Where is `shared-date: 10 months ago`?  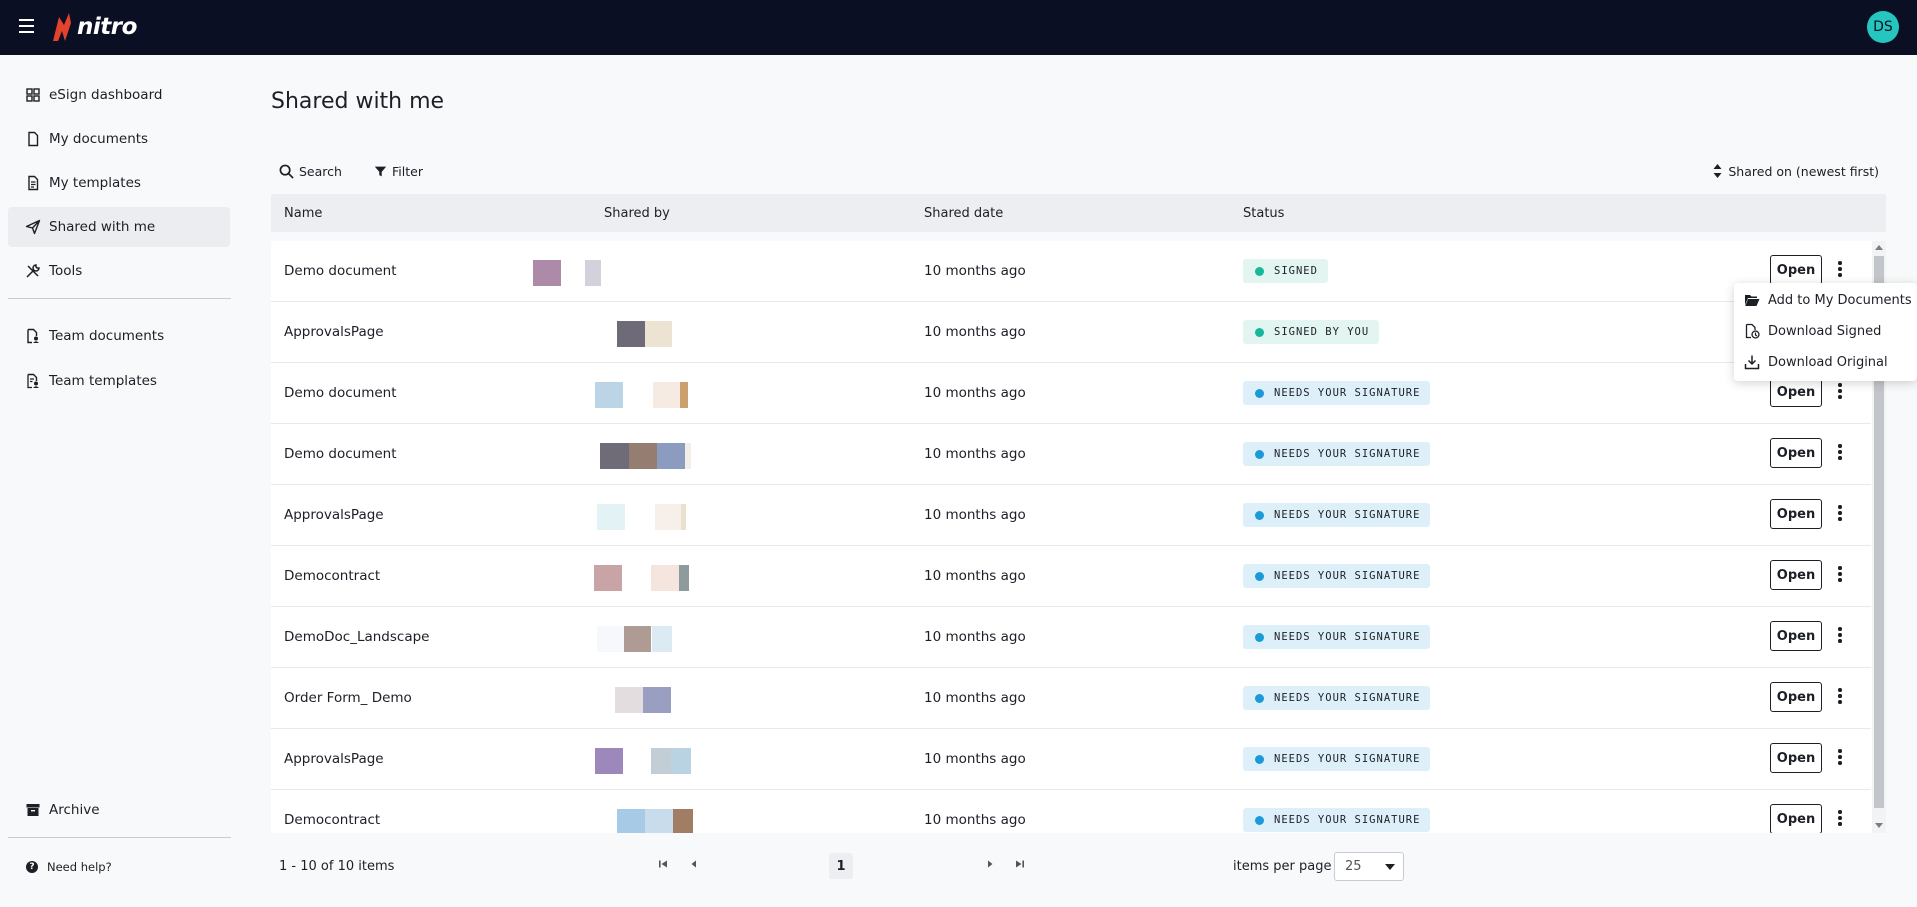 shared-date: 10 months ago is located at coordinates (975, 515).